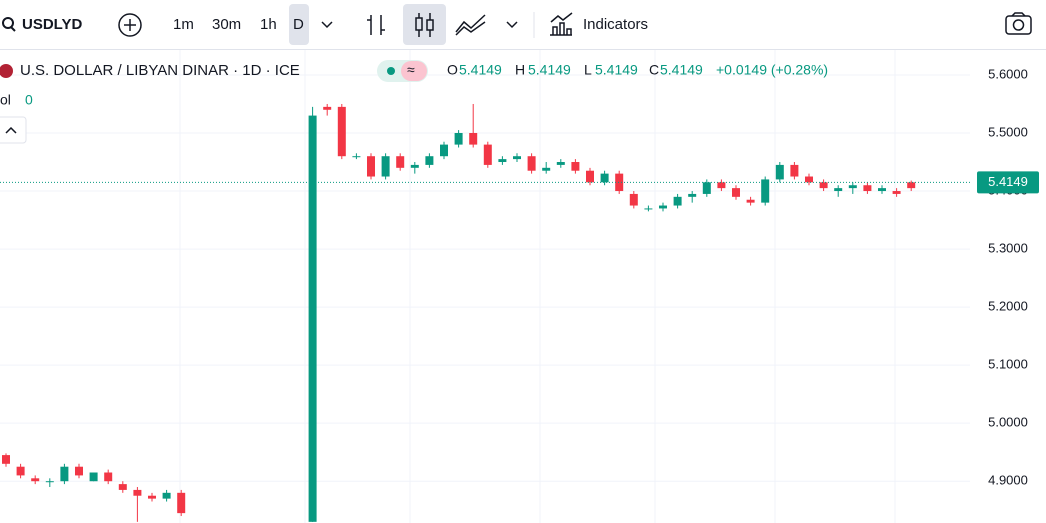 This screenshot has width=1046, height=523. Describe the element at coordinates (615, 24) in the screenshot. I see `indicators-label: Indicators` at that location.